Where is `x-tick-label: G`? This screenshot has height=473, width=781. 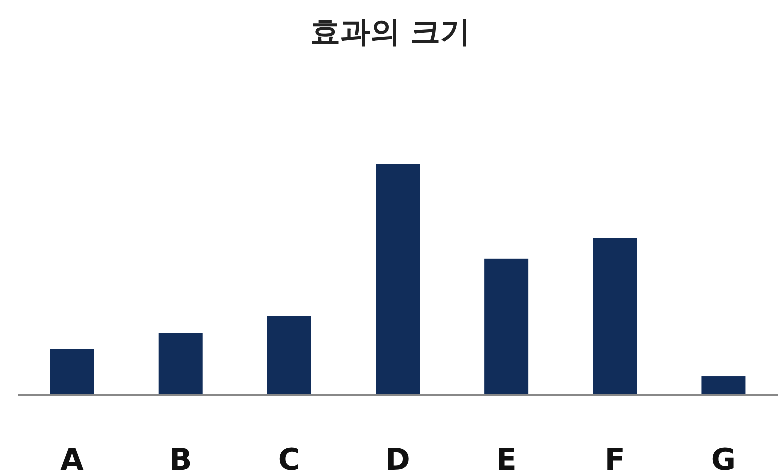
x-tick-label: G is located at coordinates (723, 458).